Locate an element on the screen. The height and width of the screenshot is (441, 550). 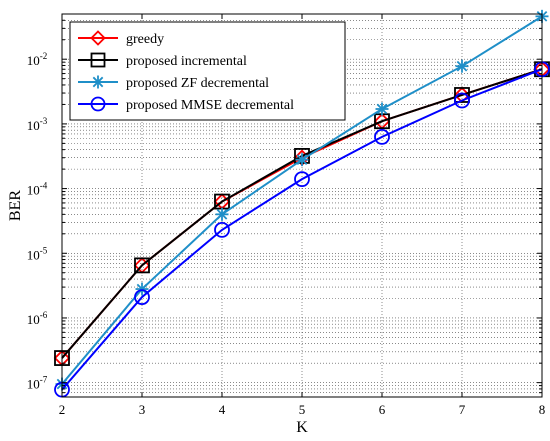
legend-label: proposed MMSE decremental is located at coordinates (210, 105).